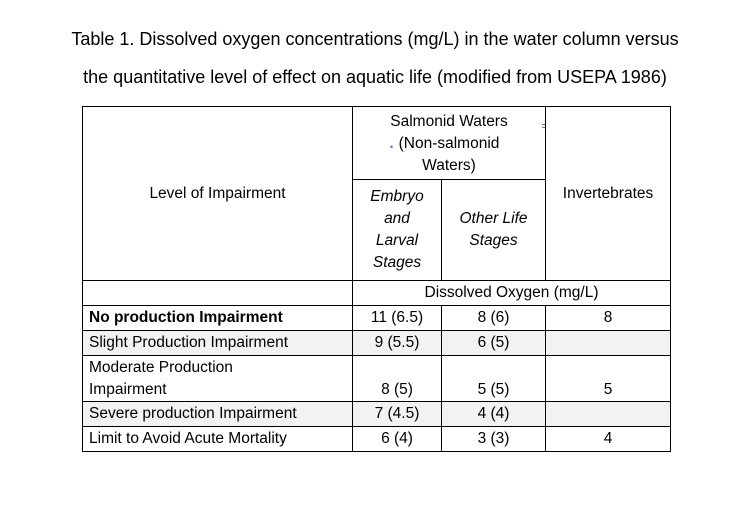 This screenshot has width=750, height=510. Describe the element at coordinates (493, 240) in the screenshot. I see `other-line-2: Stages` at that location.